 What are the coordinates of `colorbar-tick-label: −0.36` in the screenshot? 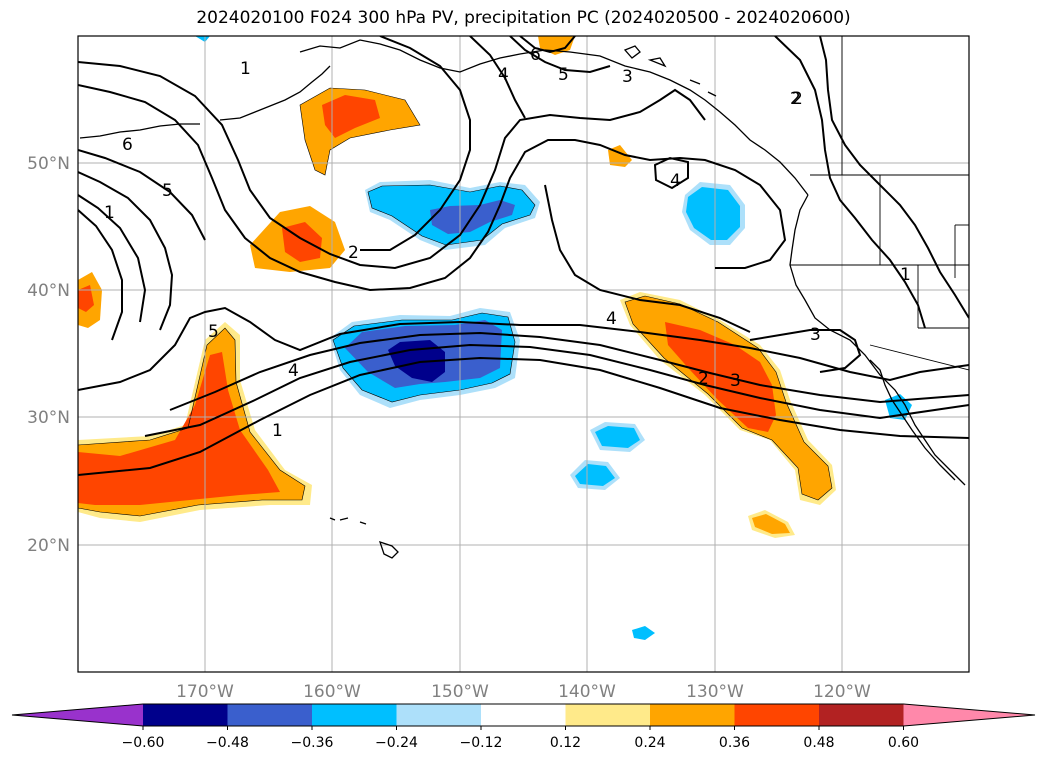 It's located at (312, 743).